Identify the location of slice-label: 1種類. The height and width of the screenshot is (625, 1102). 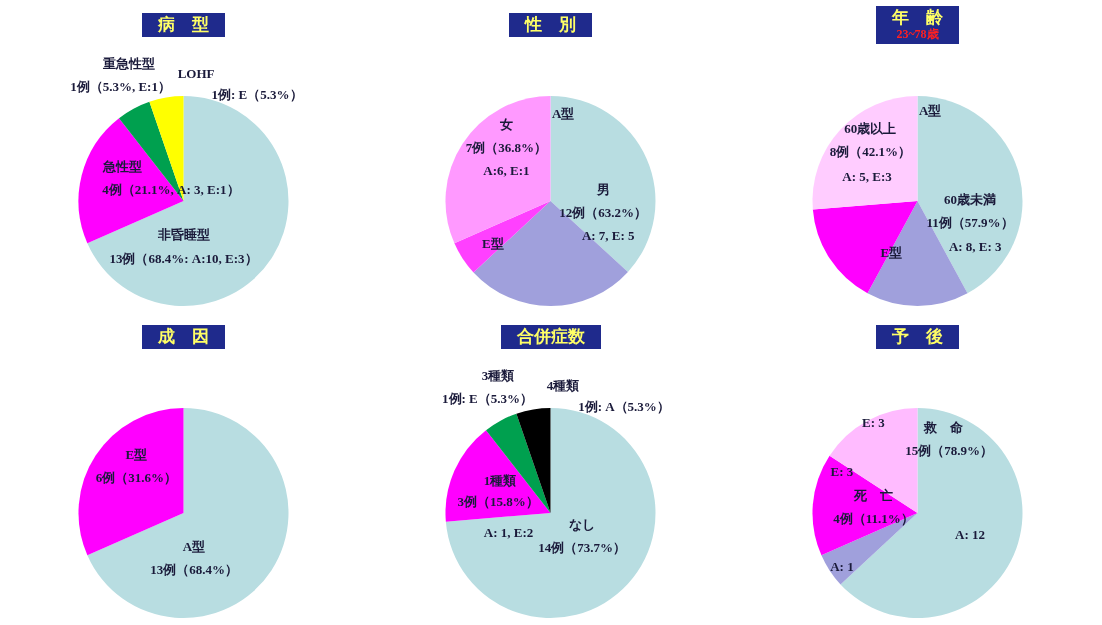
(500, 480).